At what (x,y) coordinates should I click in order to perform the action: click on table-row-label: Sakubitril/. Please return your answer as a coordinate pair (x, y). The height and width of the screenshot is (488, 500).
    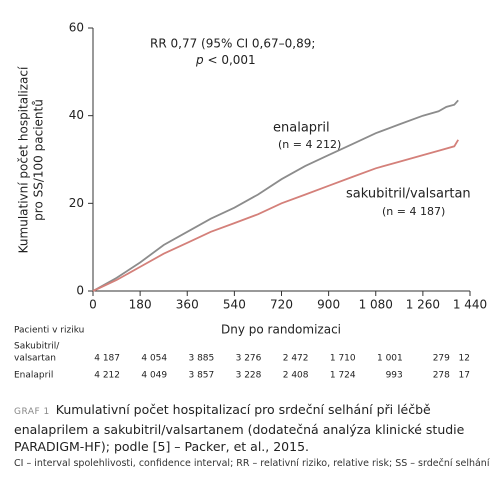
    Looking at the image, I should click on (37, 347).